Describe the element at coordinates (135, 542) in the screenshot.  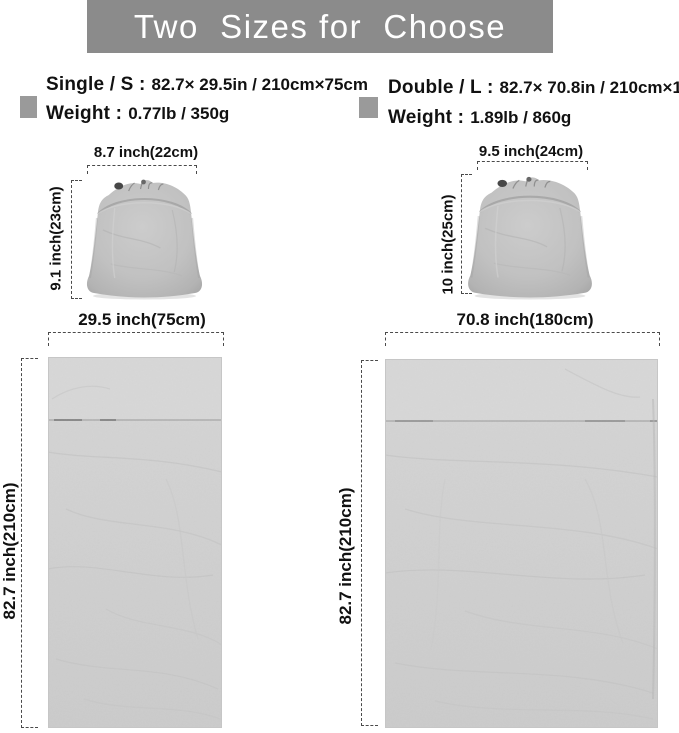
I see `single-sheet-image` at that location.